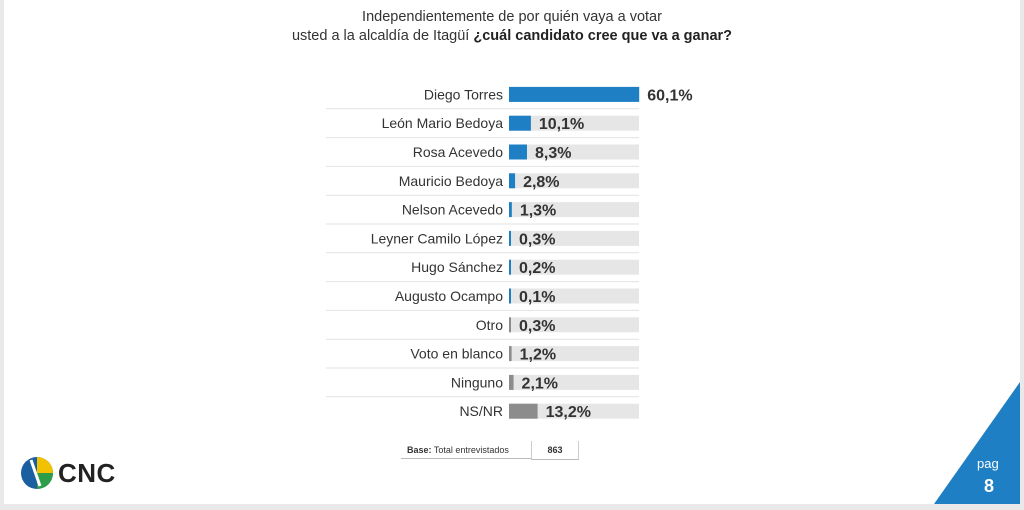 The image size is (1024, 510). I want to click on value-label: 60,1%, so click(669, 95).